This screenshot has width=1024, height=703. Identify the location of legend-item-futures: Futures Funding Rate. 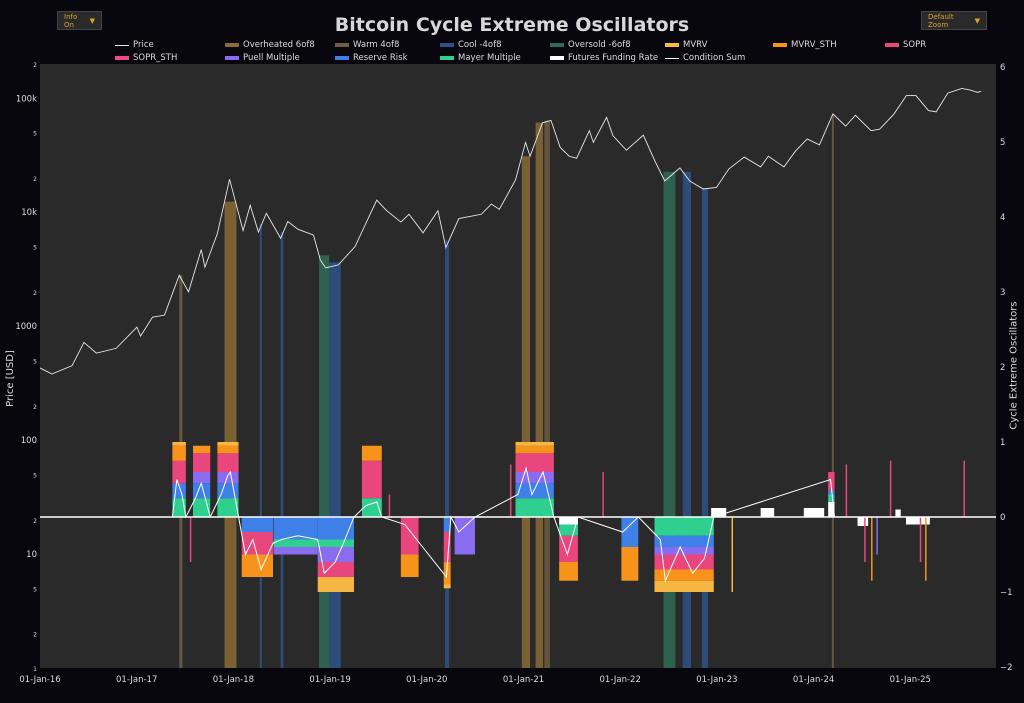
(604, 58).